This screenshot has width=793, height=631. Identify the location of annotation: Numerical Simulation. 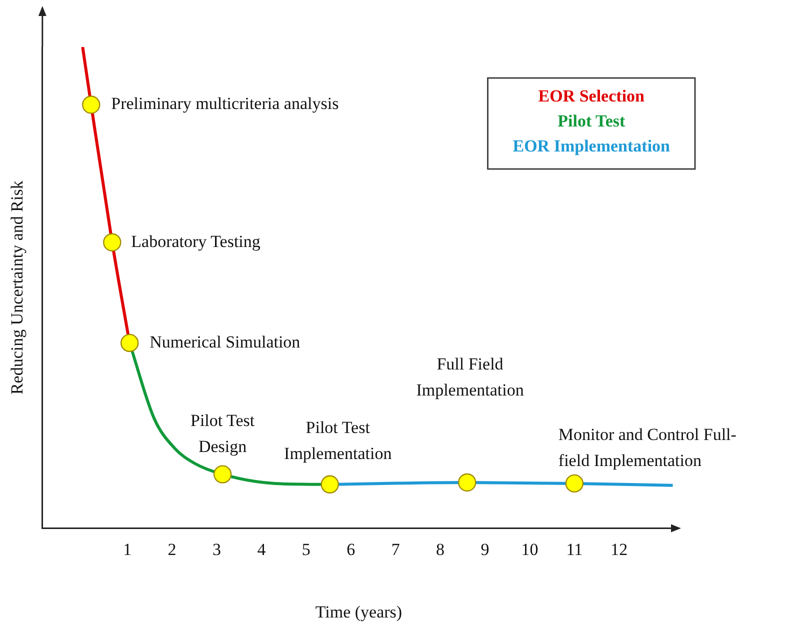
(225, 342).